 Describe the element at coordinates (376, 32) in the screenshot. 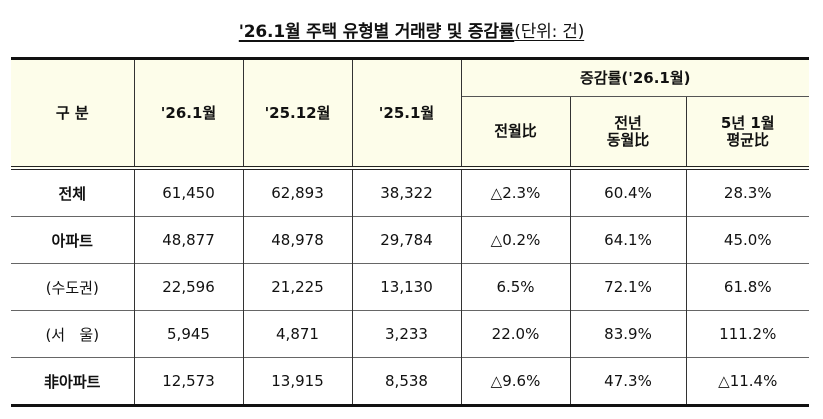

I see `title-main: '26.1월 주택 유형별 거래량 및 증감률` at that location.